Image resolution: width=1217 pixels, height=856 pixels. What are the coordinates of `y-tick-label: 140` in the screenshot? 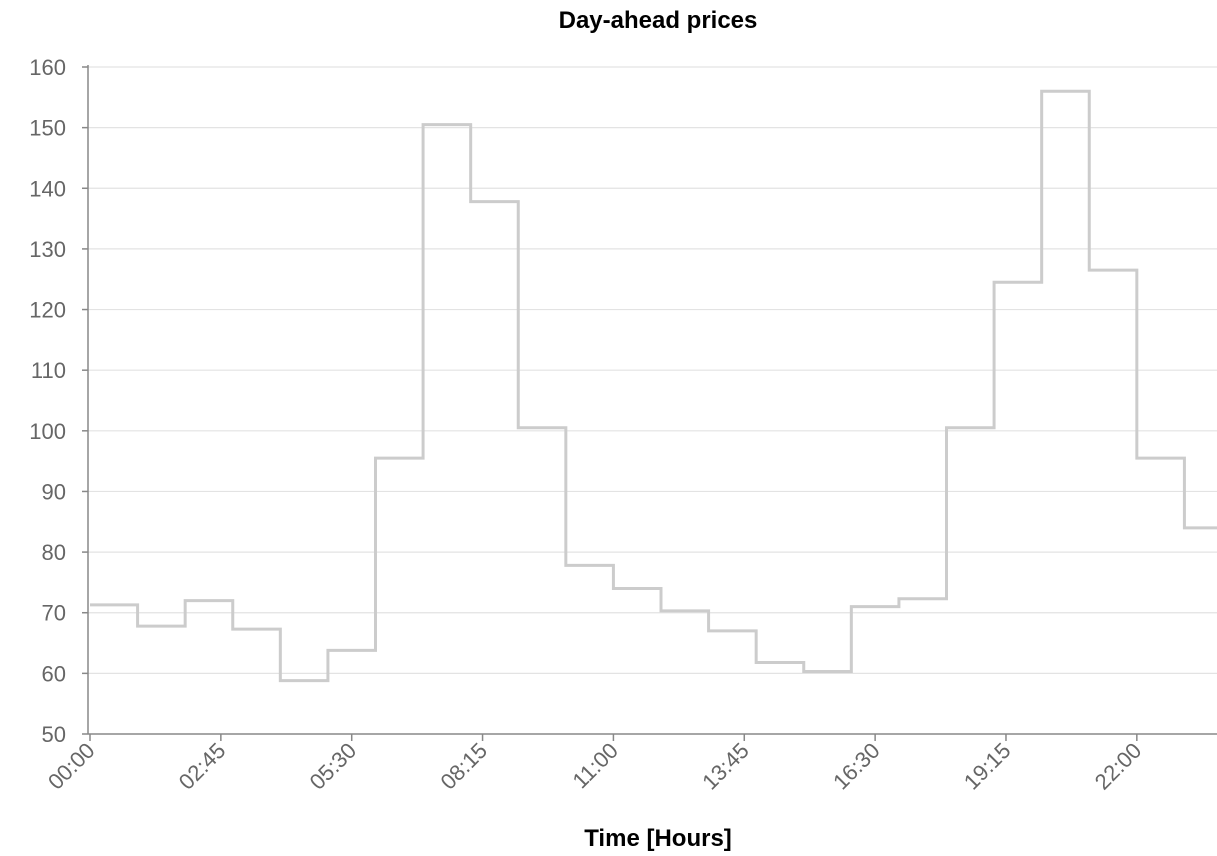 It's located at (47, 188).